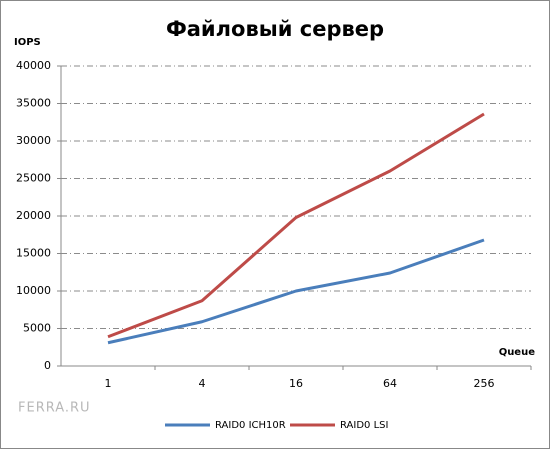 This screenshot has width=550, height=449. Describe the element at coordinates (275, 29) in the screenshot. I see `chart-title: Файловый сервер` at that location.